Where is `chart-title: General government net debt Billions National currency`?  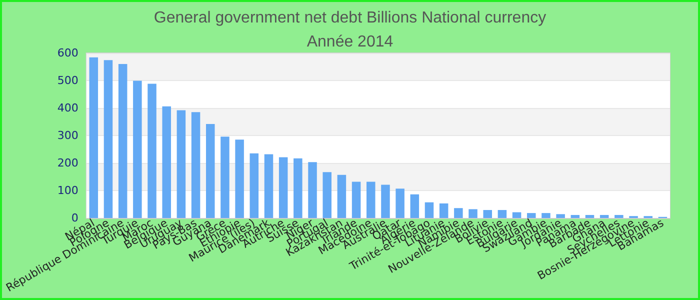 chart-title: General government net debt Billions National currency is located at coordinates (350, 18).